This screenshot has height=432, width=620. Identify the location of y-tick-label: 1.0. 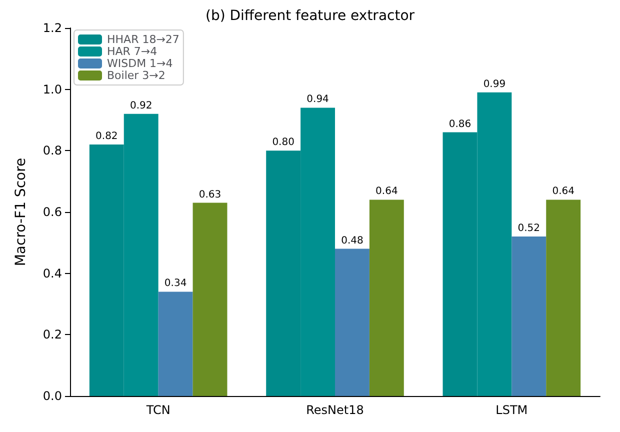
(52, 89).